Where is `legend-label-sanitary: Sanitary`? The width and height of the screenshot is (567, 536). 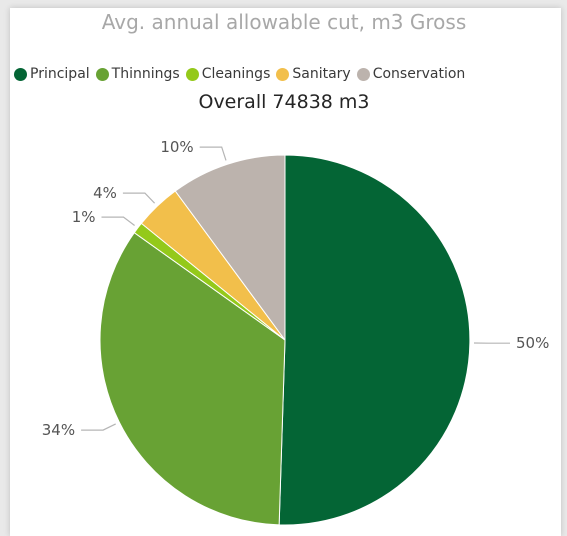
legend-label-sanitary: Sanitary is located at coordinates (321, 74).